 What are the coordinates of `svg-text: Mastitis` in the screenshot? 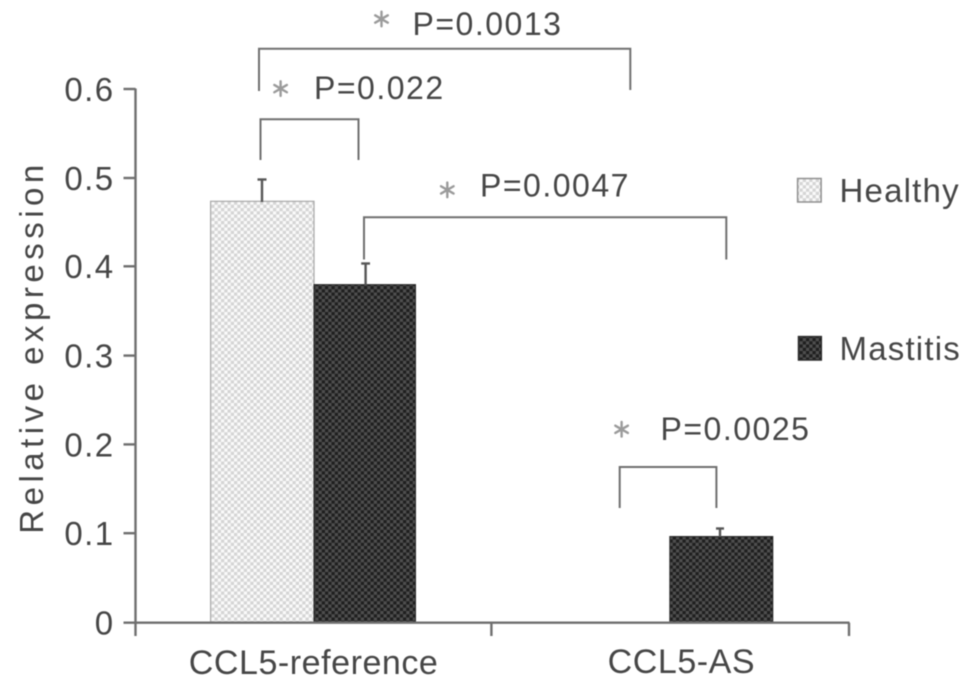 It's located at (900, 348).